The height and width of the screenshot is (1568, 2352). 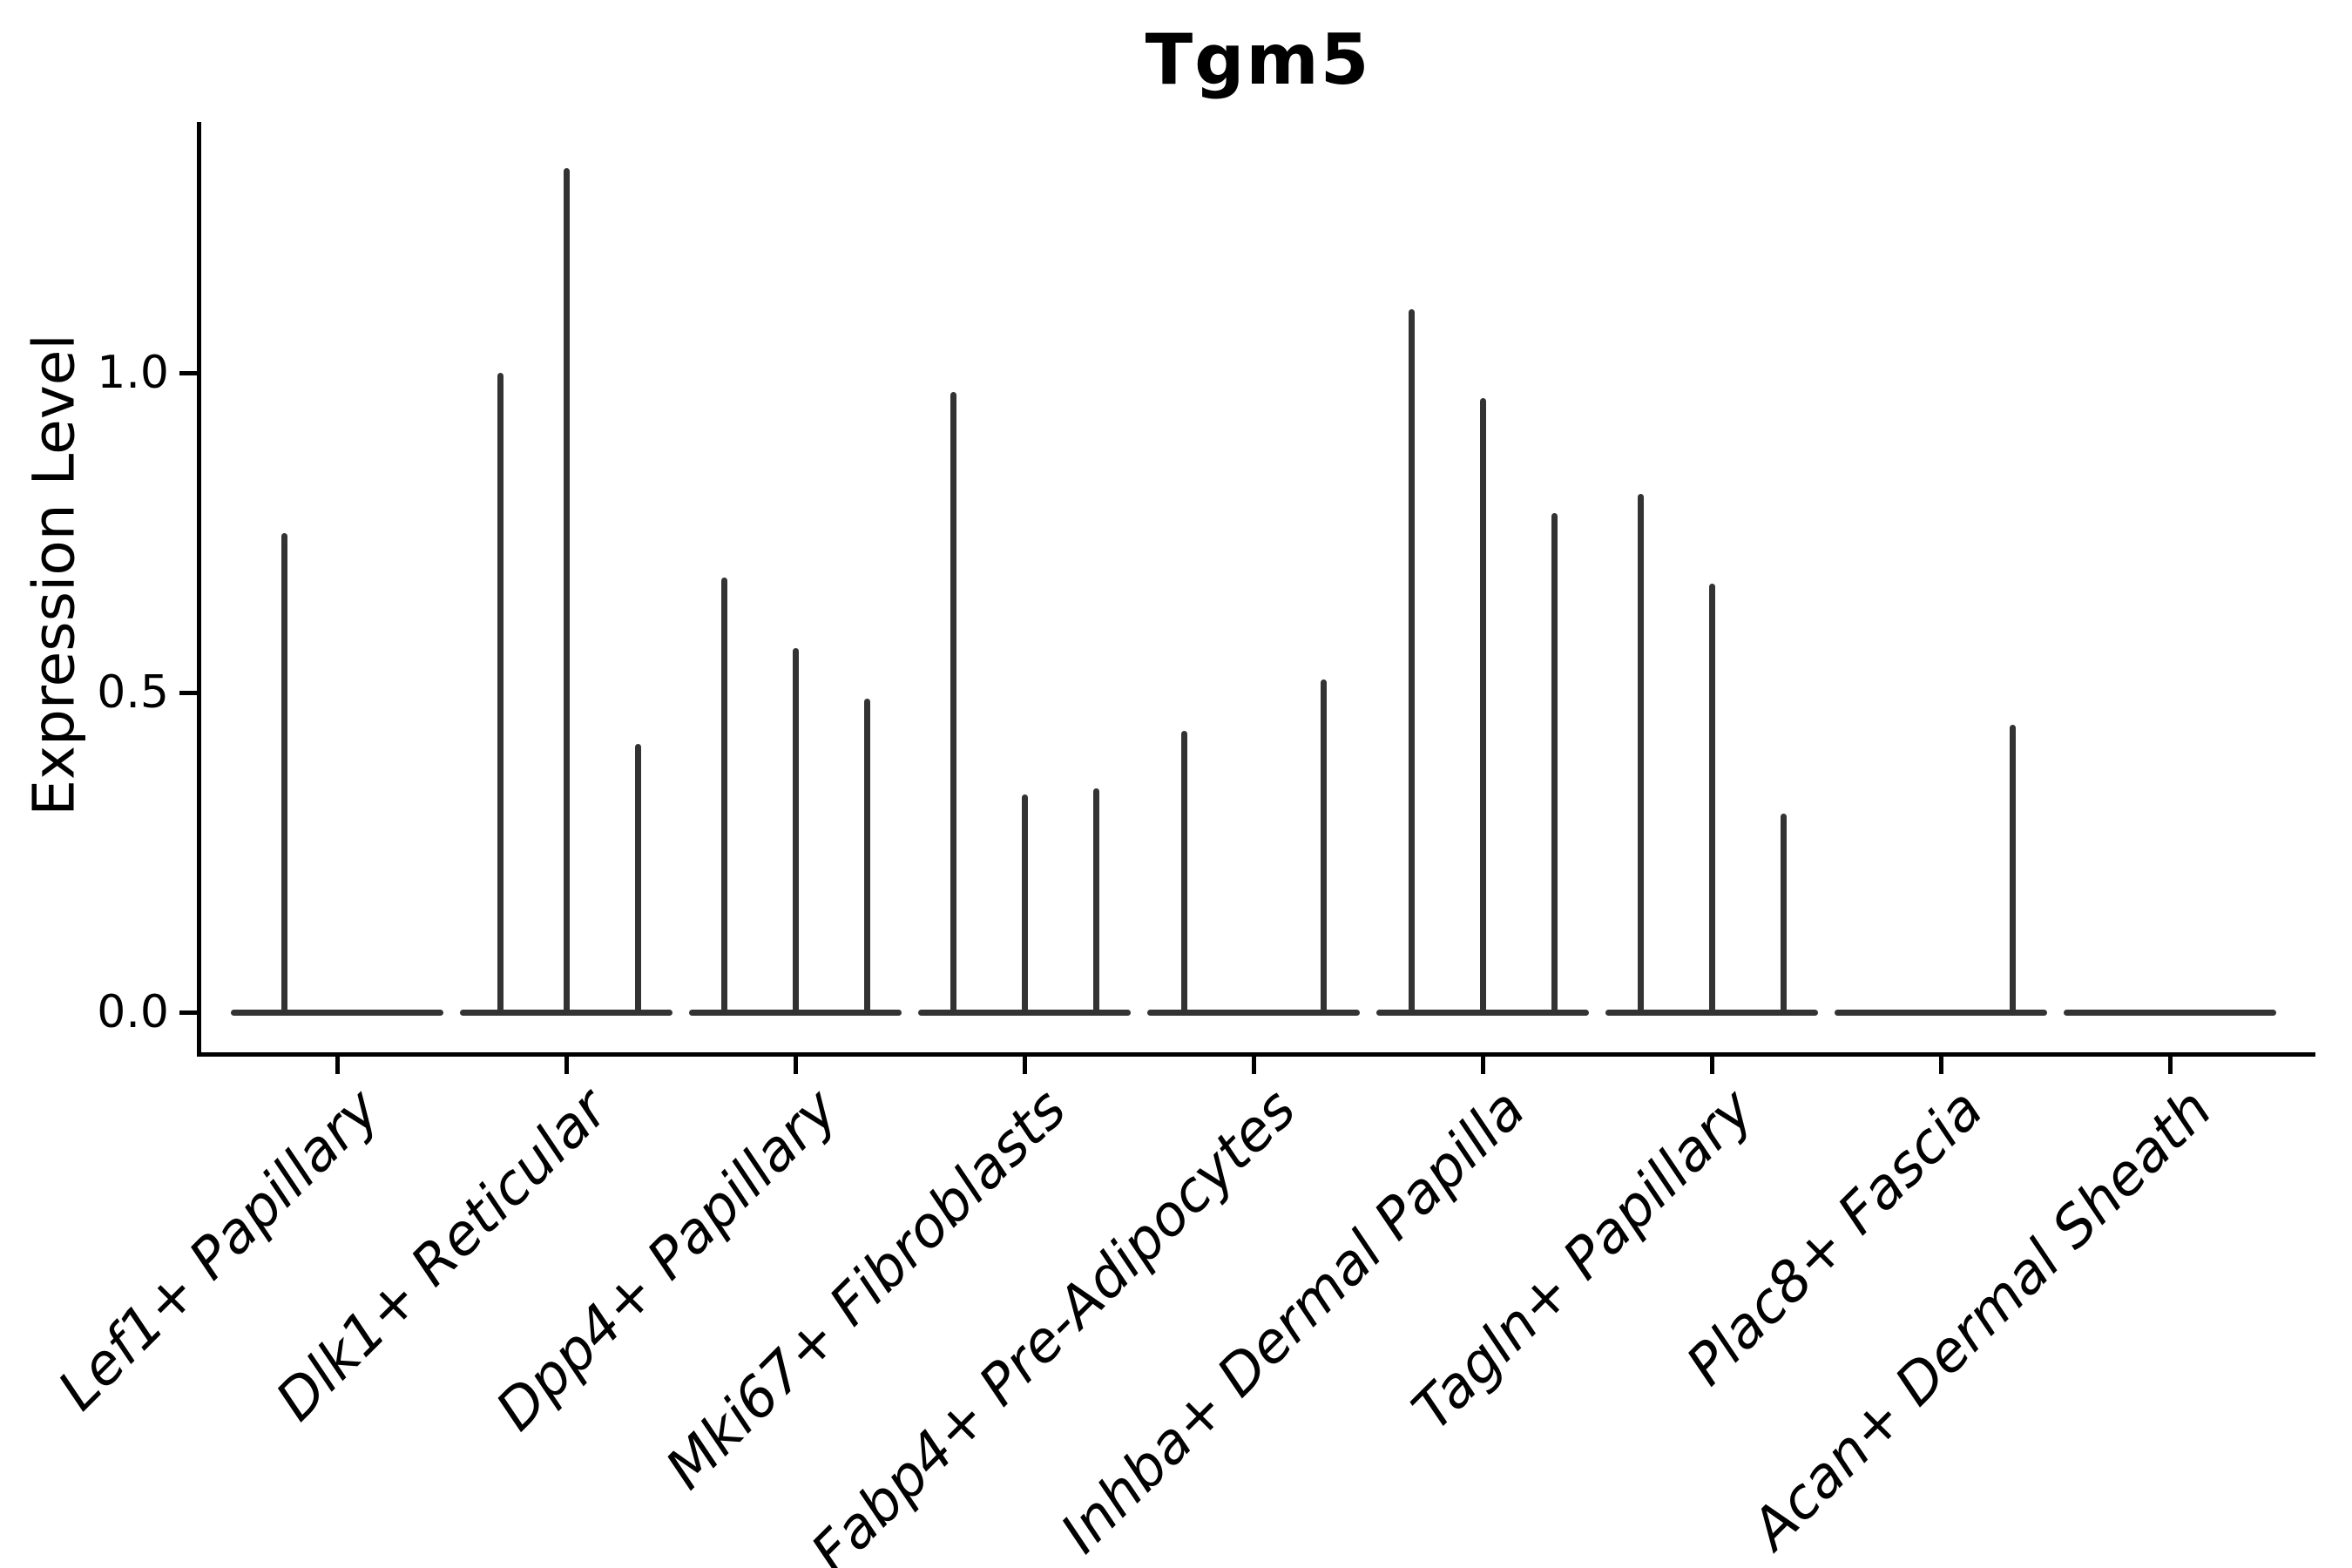 What do you see at coordinates (1293, 1321) in the screenshot?
I see `x-tick-label: Inhba+ Dermal Papilla` at bounding box center [1293, 1321].